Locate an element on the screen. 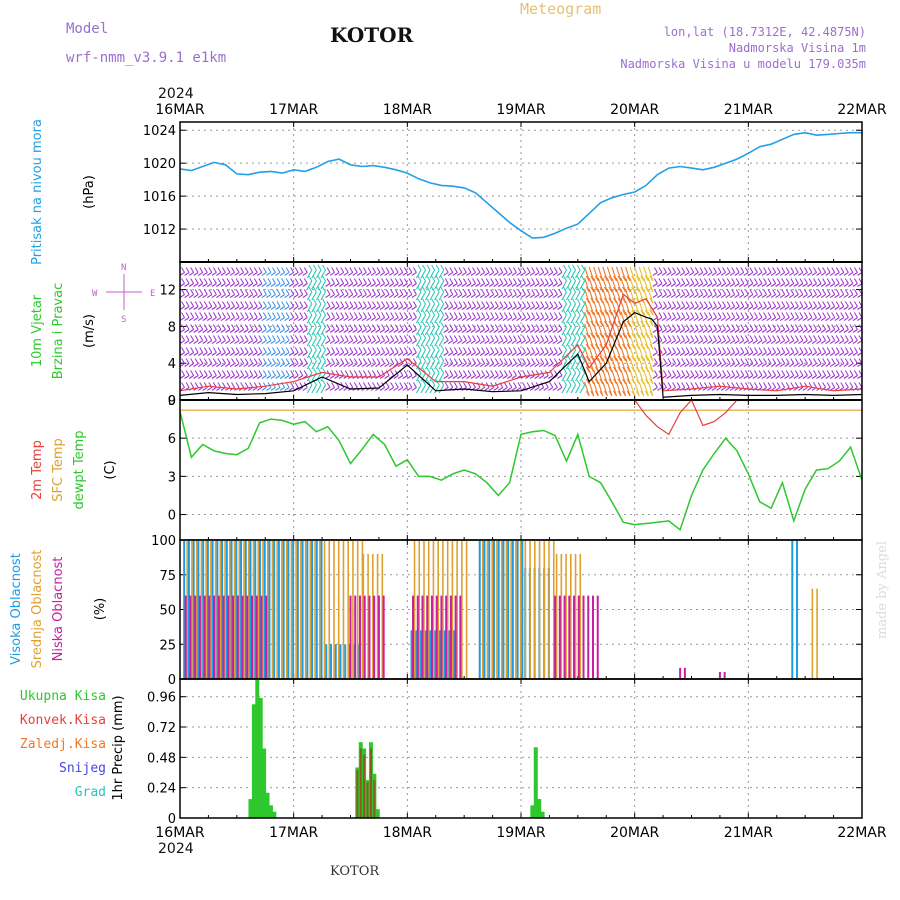 This screenshot has width=900, height=900. y-tick-label: 1024 is located at coordinates (159, 131).